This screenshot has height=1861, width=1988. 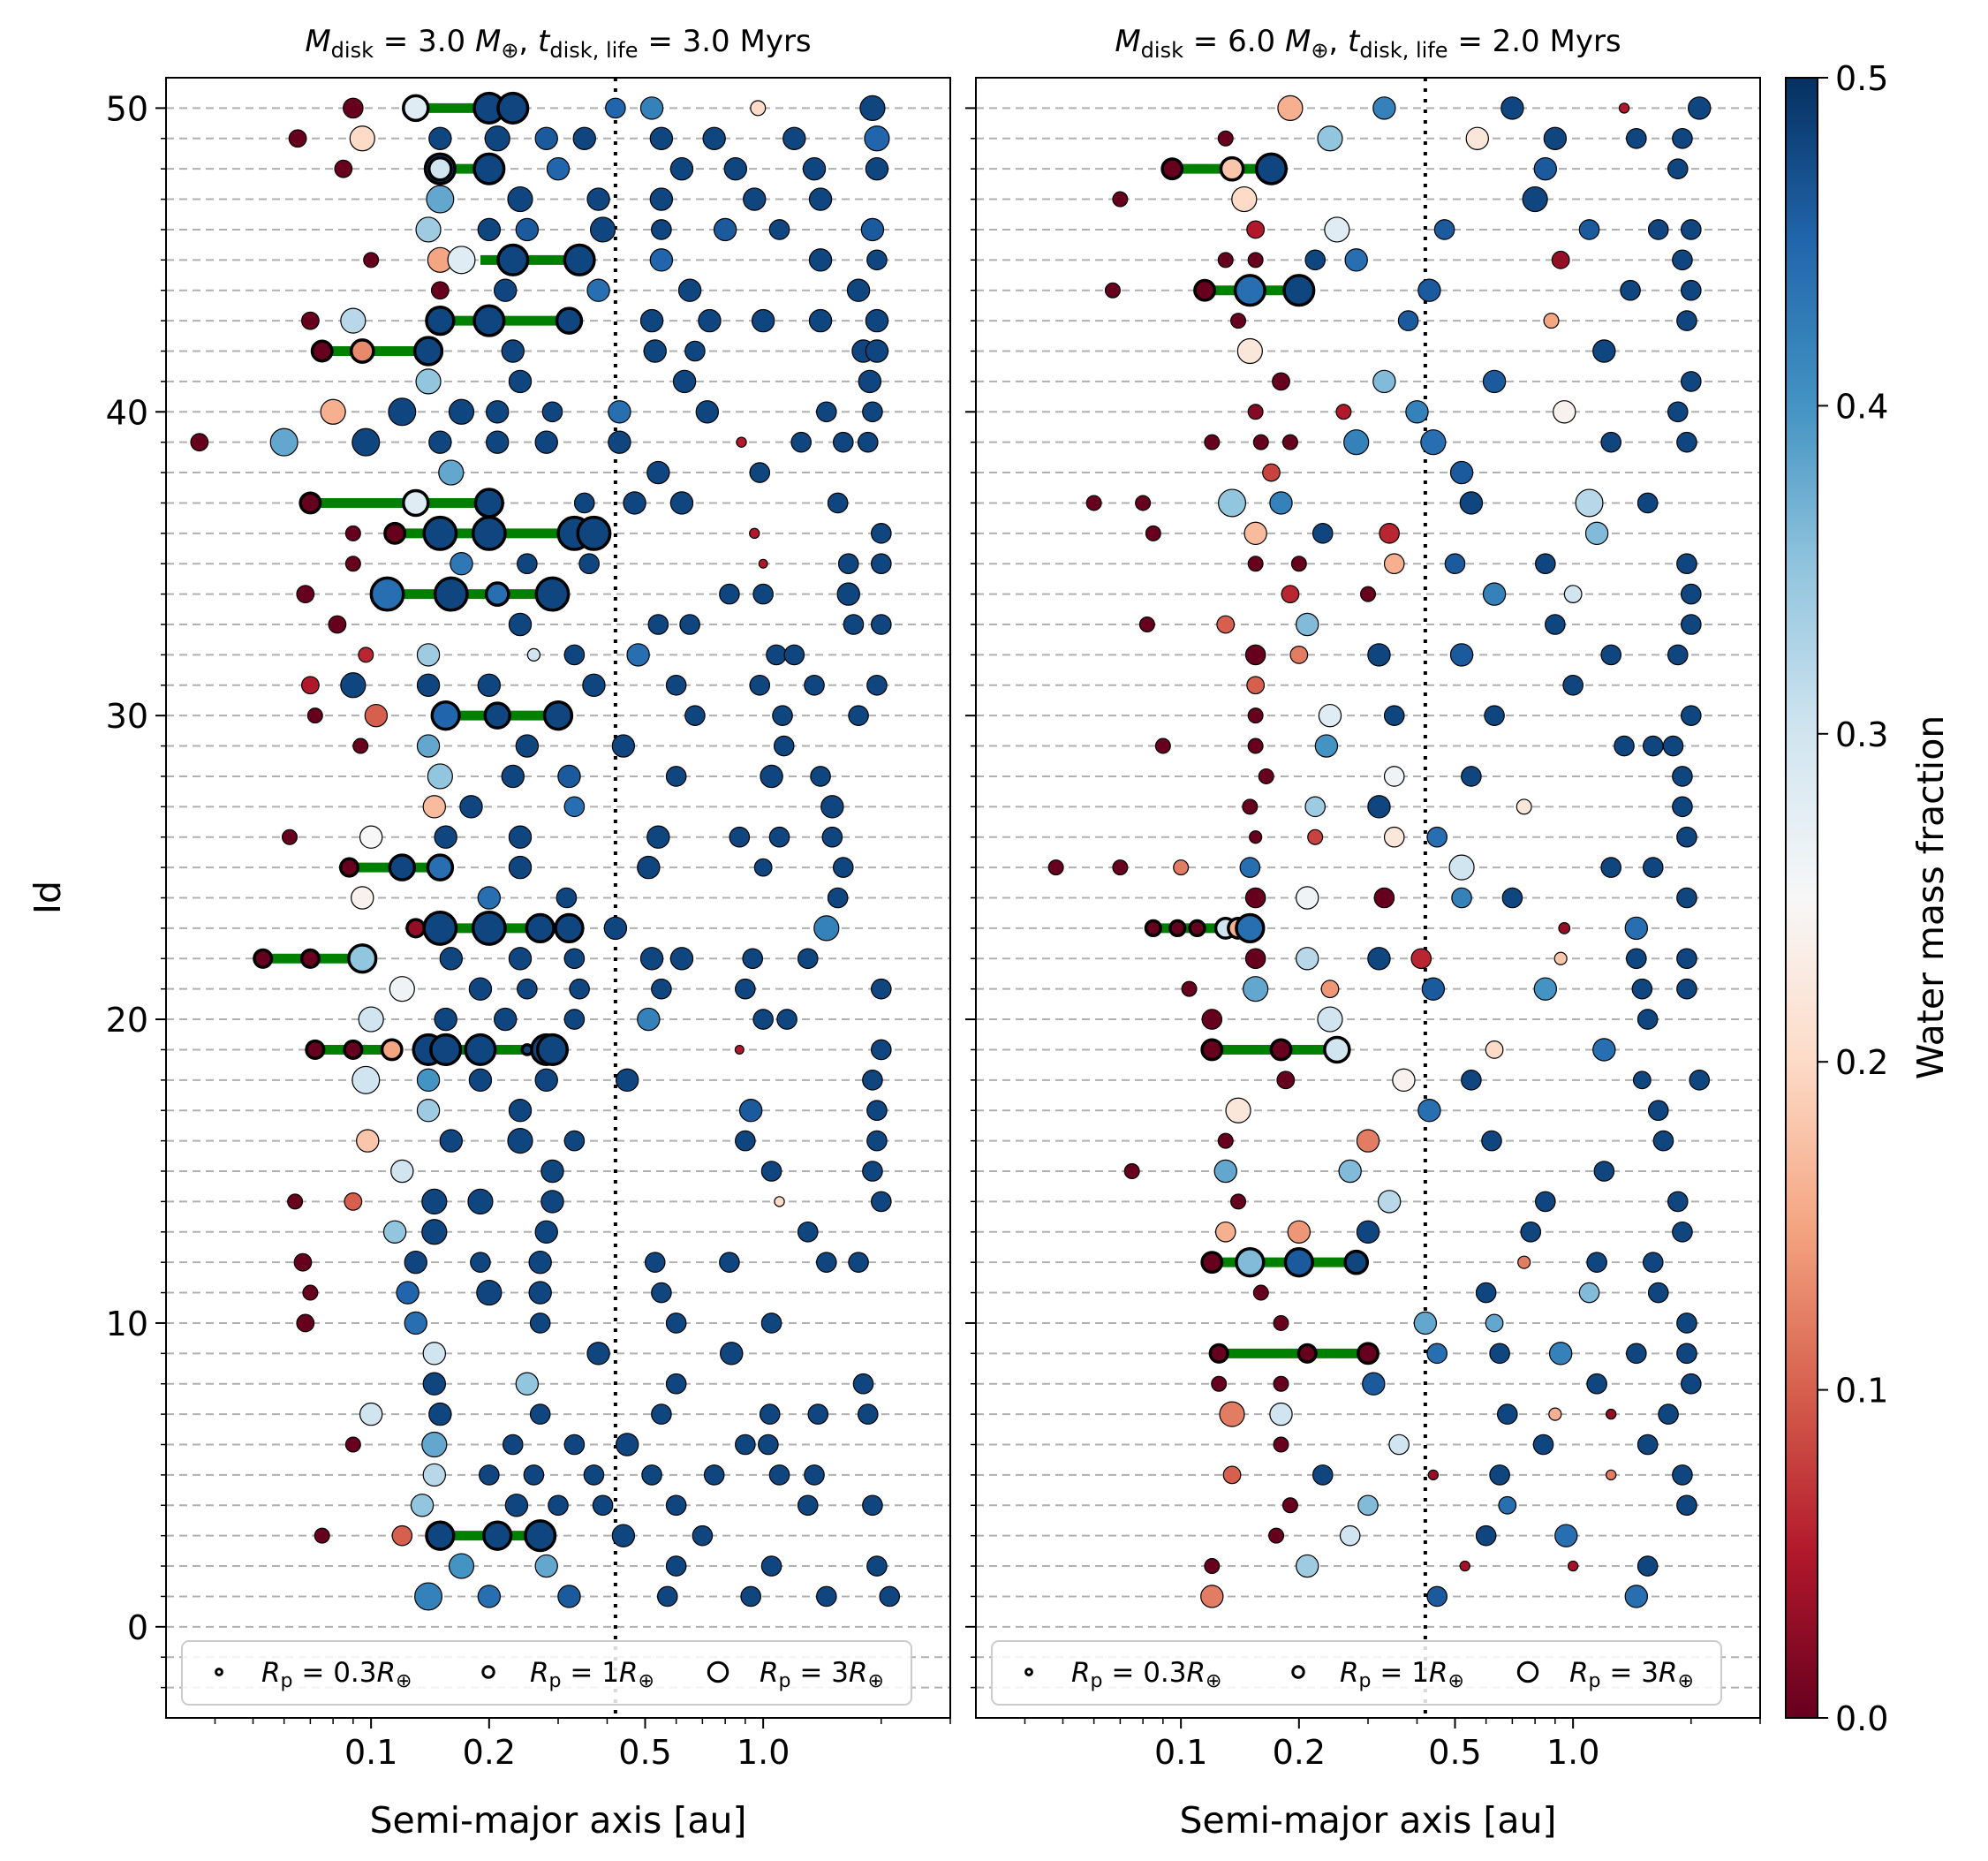 What do you see at coordinates (489, 1752) in the screenshot?
I see `x-tick-label: 0.2` at bounding box center [489, 1752].